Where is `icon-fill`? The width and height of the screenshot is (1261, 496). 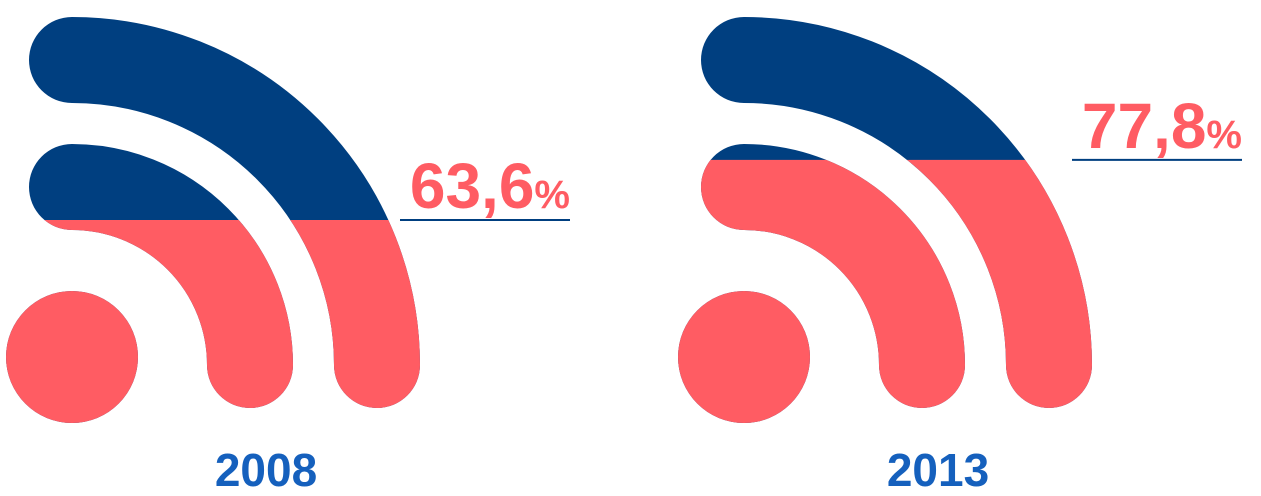 icon-fill is located at coordinates (213, 321).